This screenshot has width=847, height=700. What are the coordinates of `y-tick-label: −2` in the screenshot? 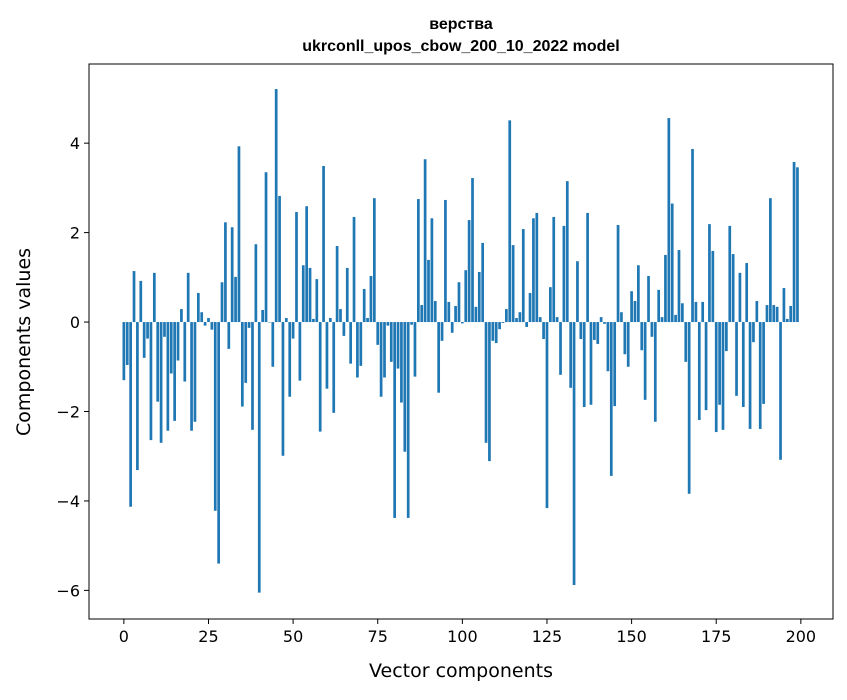 It's located at (68, 411).